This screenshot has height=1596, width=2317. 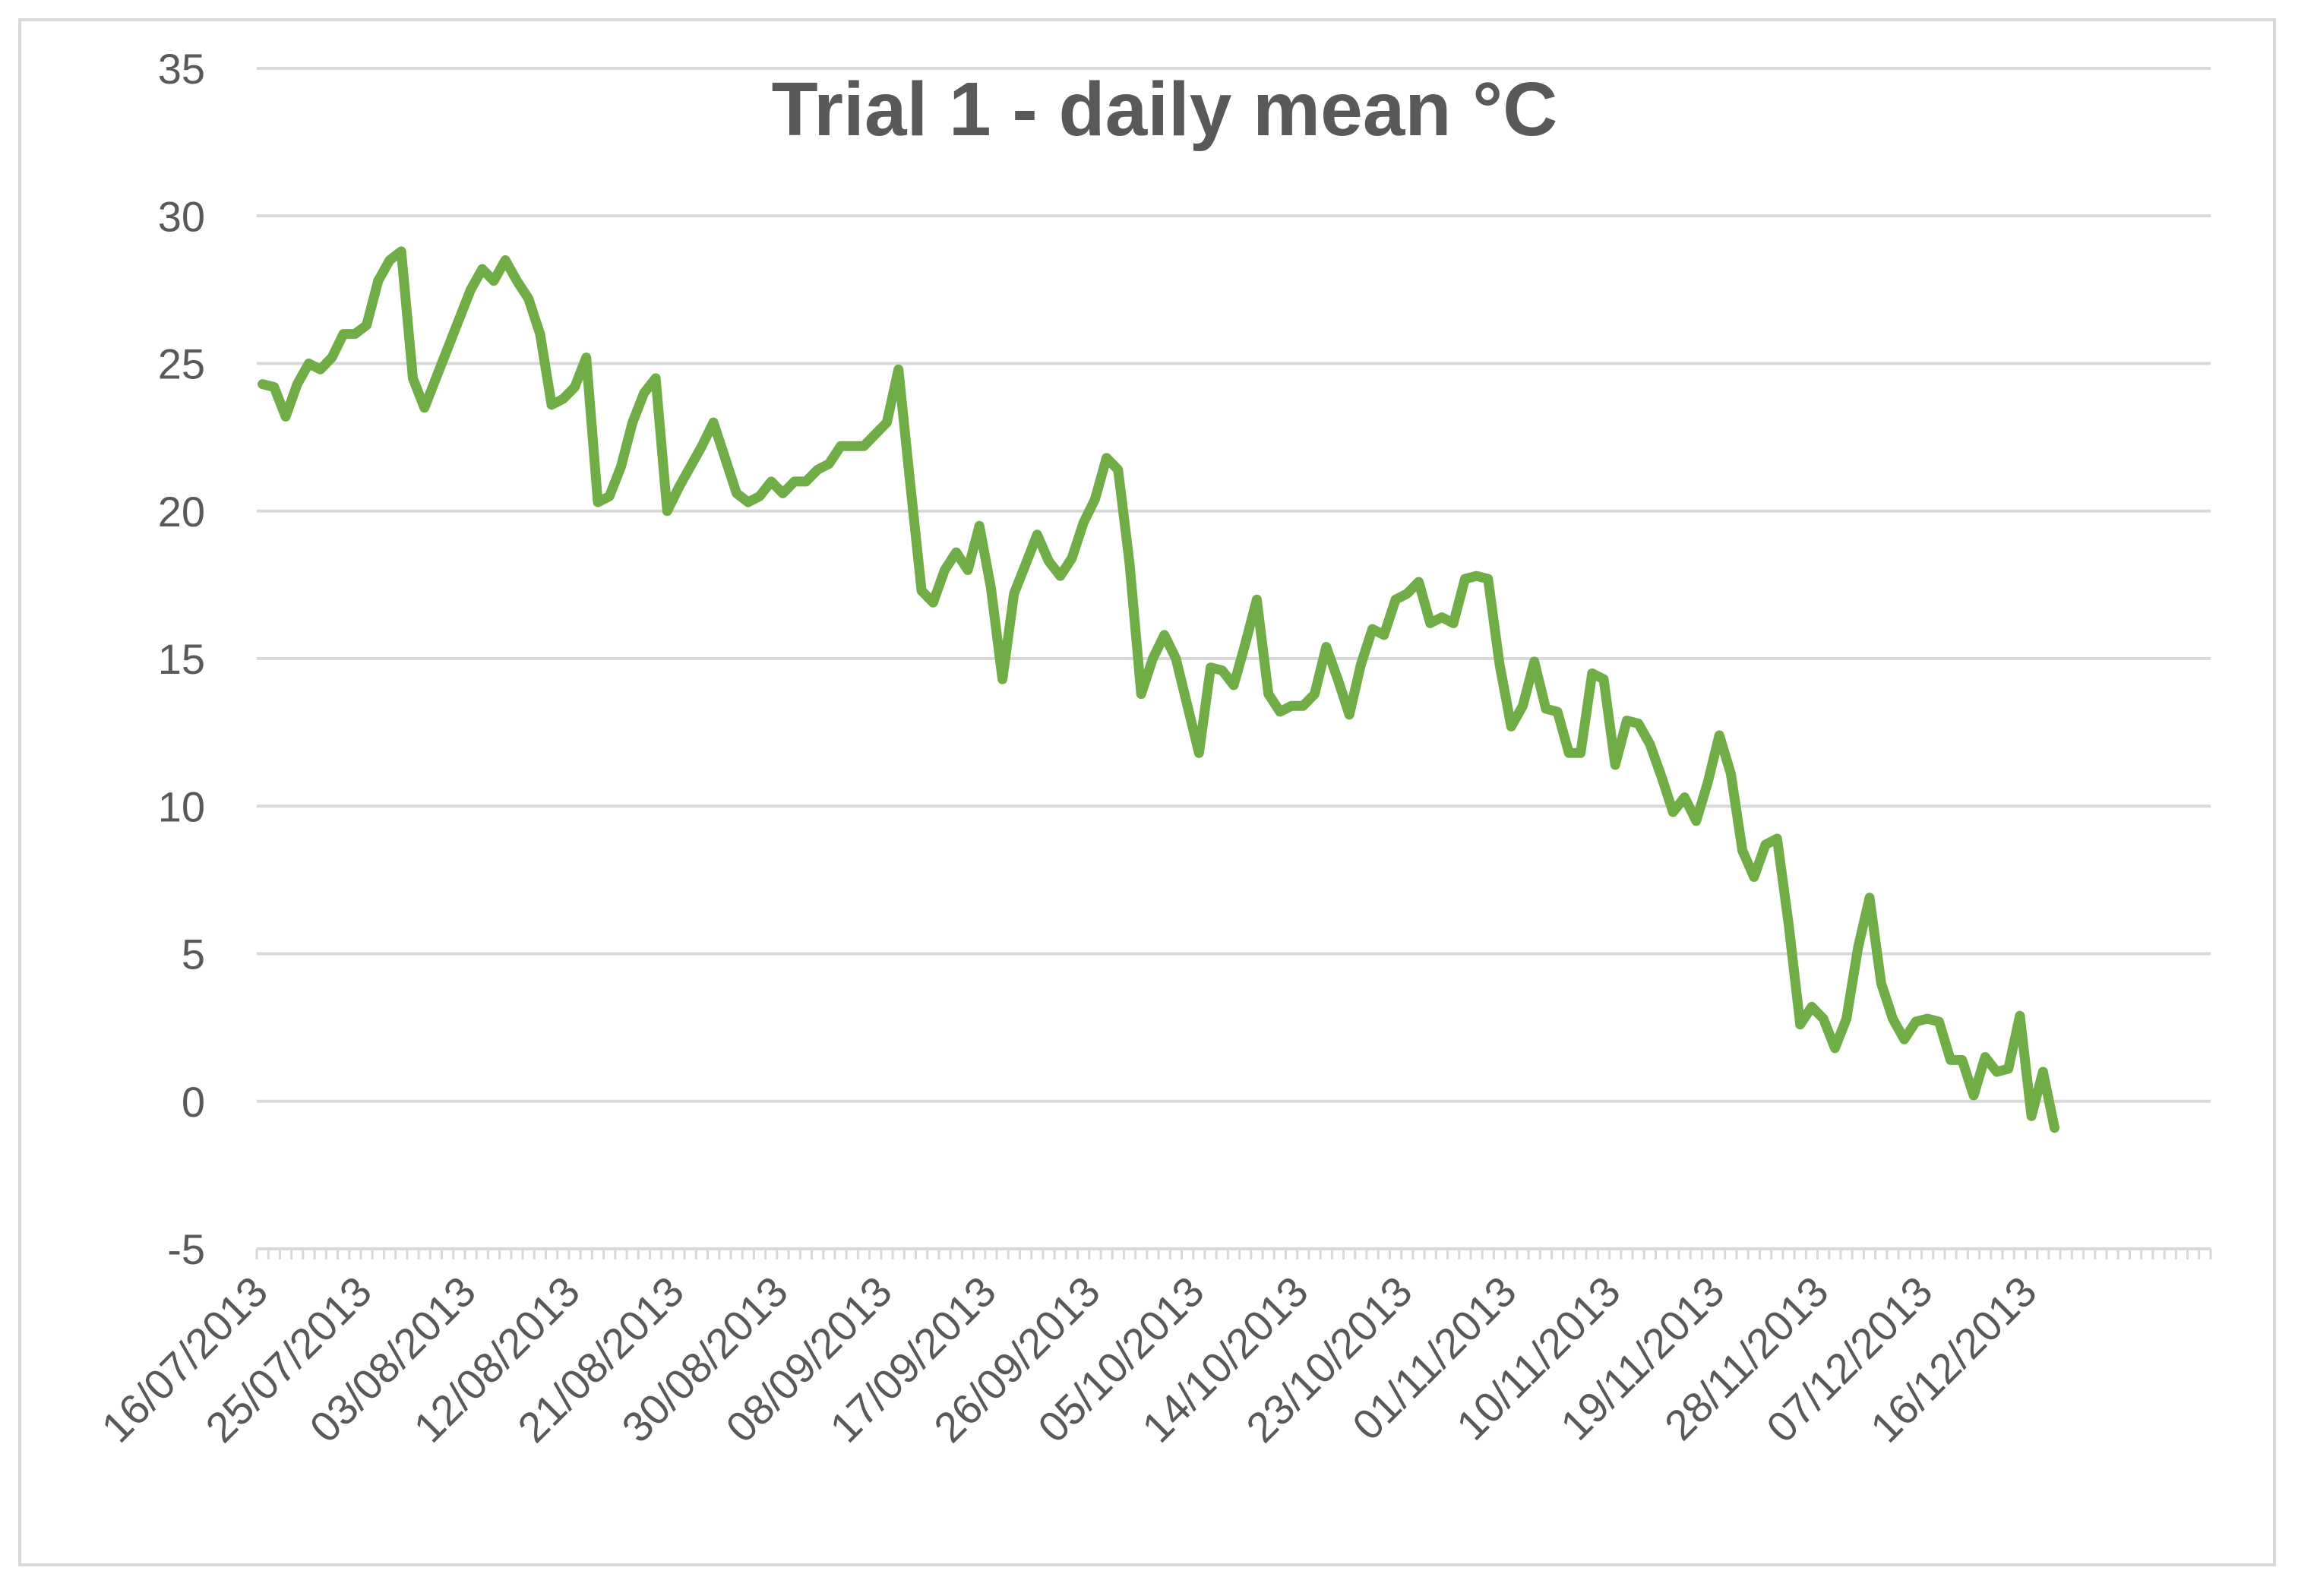 What do you see at coordinates (181, 69) in the screenshot?
I see `y-tick-label: 35` at bounding box center [181, 69].